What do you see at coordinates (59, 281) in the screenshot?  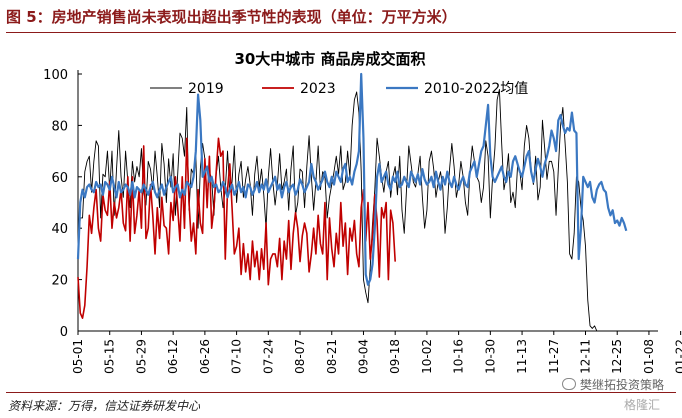 I see `y-tick-label: 20` at bounding box center [59, 281].